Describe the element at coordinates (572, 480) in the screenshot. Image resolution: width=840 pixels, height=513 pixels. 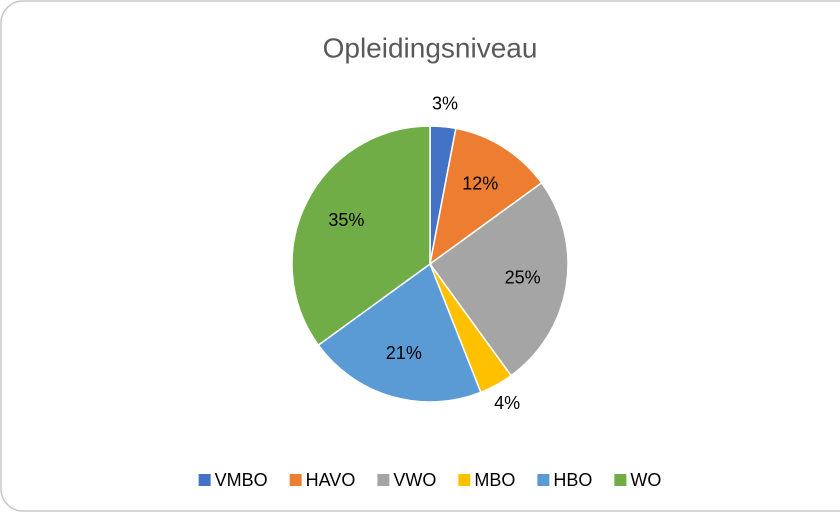
I see `legend-label: HBO` at that location.